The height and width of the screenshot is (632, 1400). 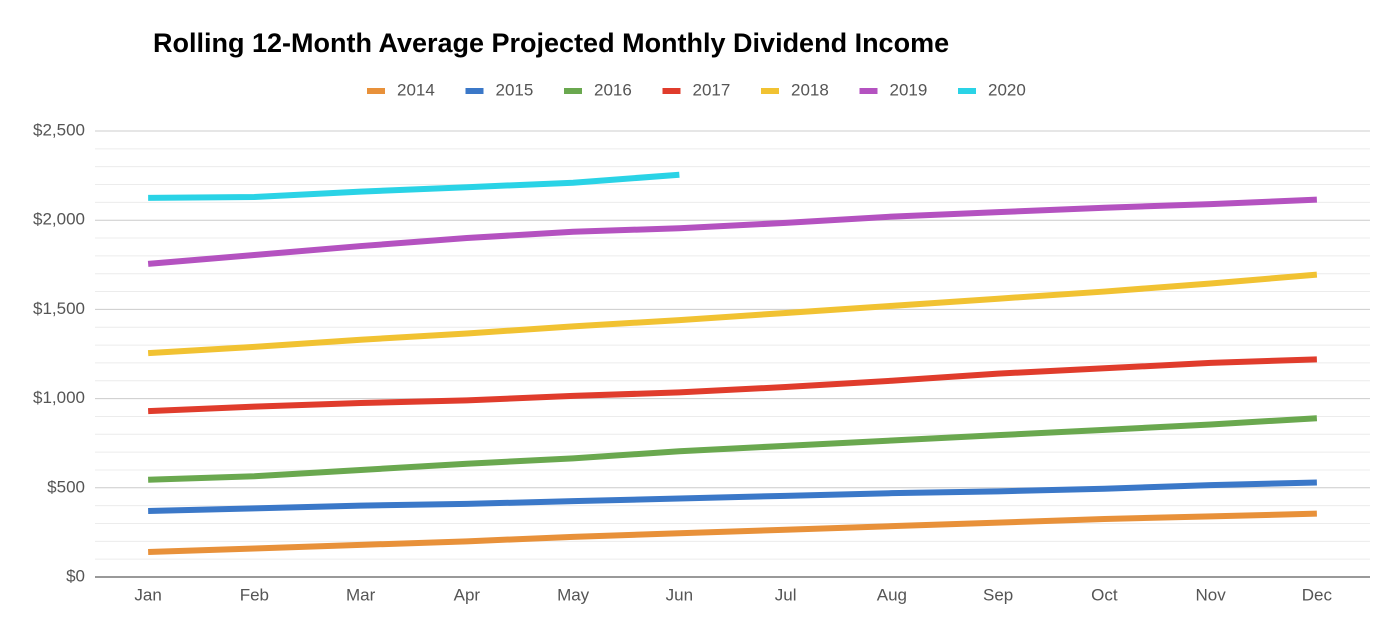 I want to click on x-tick-label: Aug, so click(x=892, y=594).